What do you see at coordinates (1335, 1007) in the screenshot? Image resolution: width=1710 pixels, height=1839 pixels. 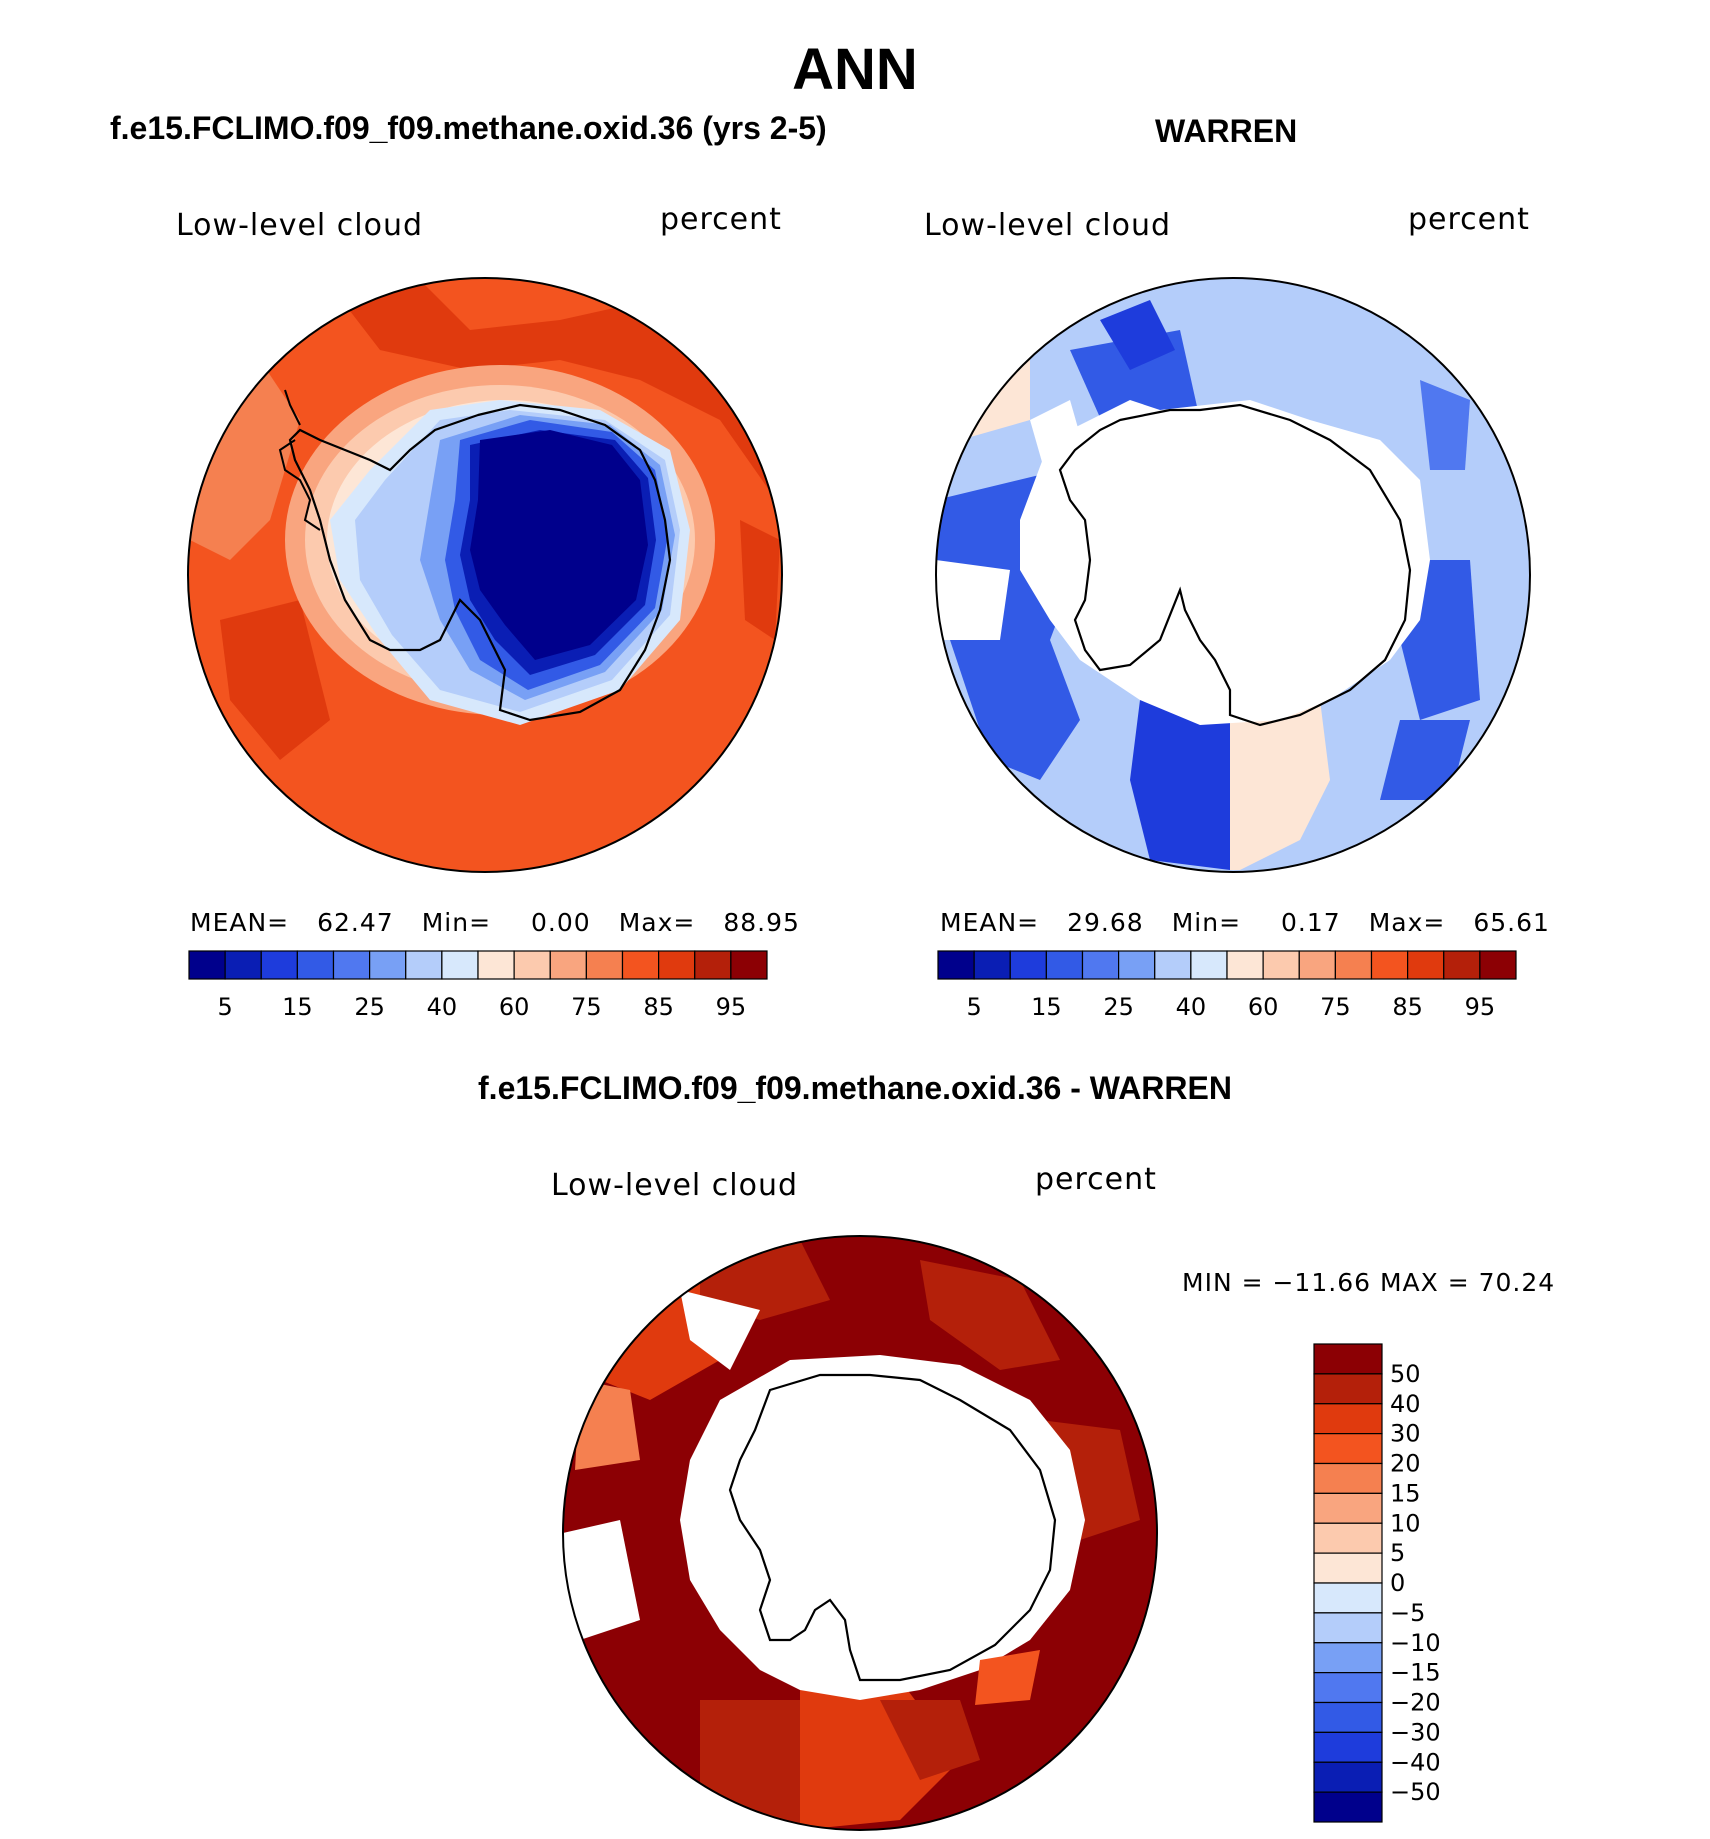 I see `obs-colorbar-tick-label: 75` at bounding box center [1335, 1007].